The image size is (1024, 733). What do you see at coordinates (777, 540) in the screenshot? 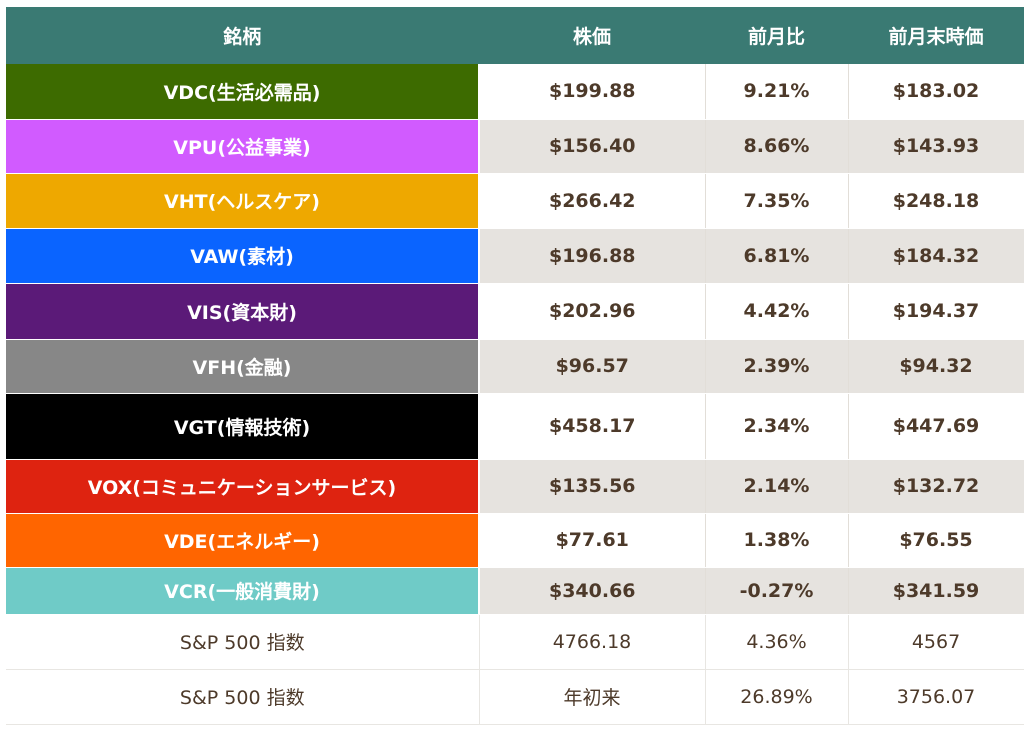
I see `change-cell: 1.38%` at bounding box center [777, 540].